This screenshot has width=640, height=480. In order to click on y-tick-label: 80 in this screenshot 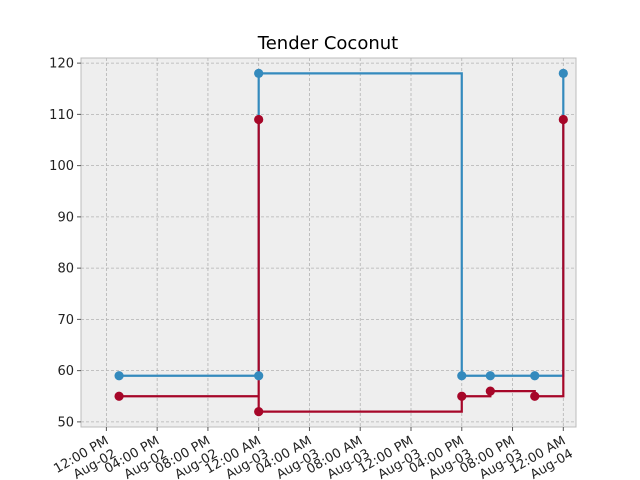, I will do `click(65, 269)`.